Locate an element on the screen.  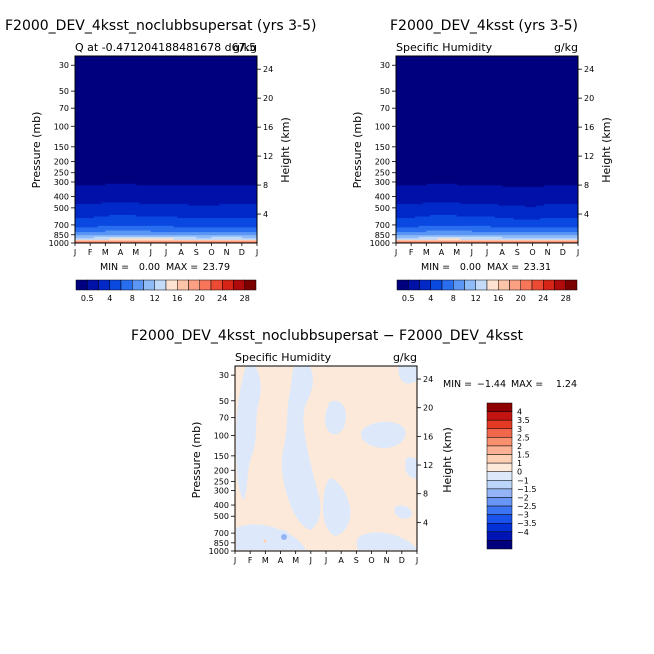
pressure-tick-label: 70 is located at coordinates (64, 108).